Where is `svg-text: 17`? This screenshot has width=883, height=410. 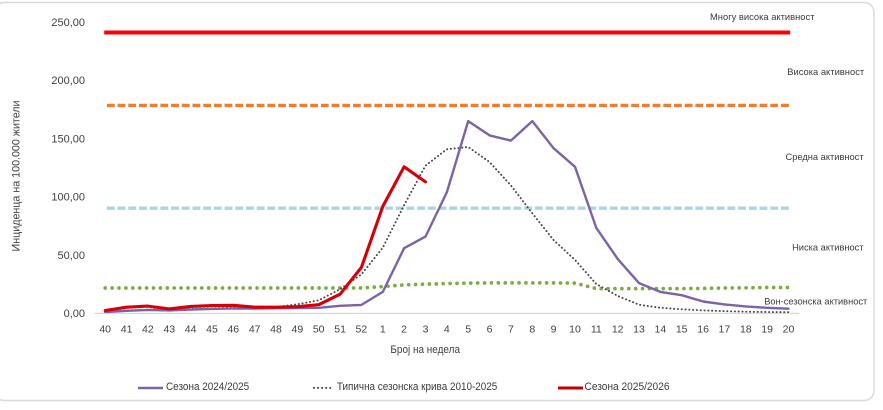
svg-text: 17 is located at coordinates (725, 329).